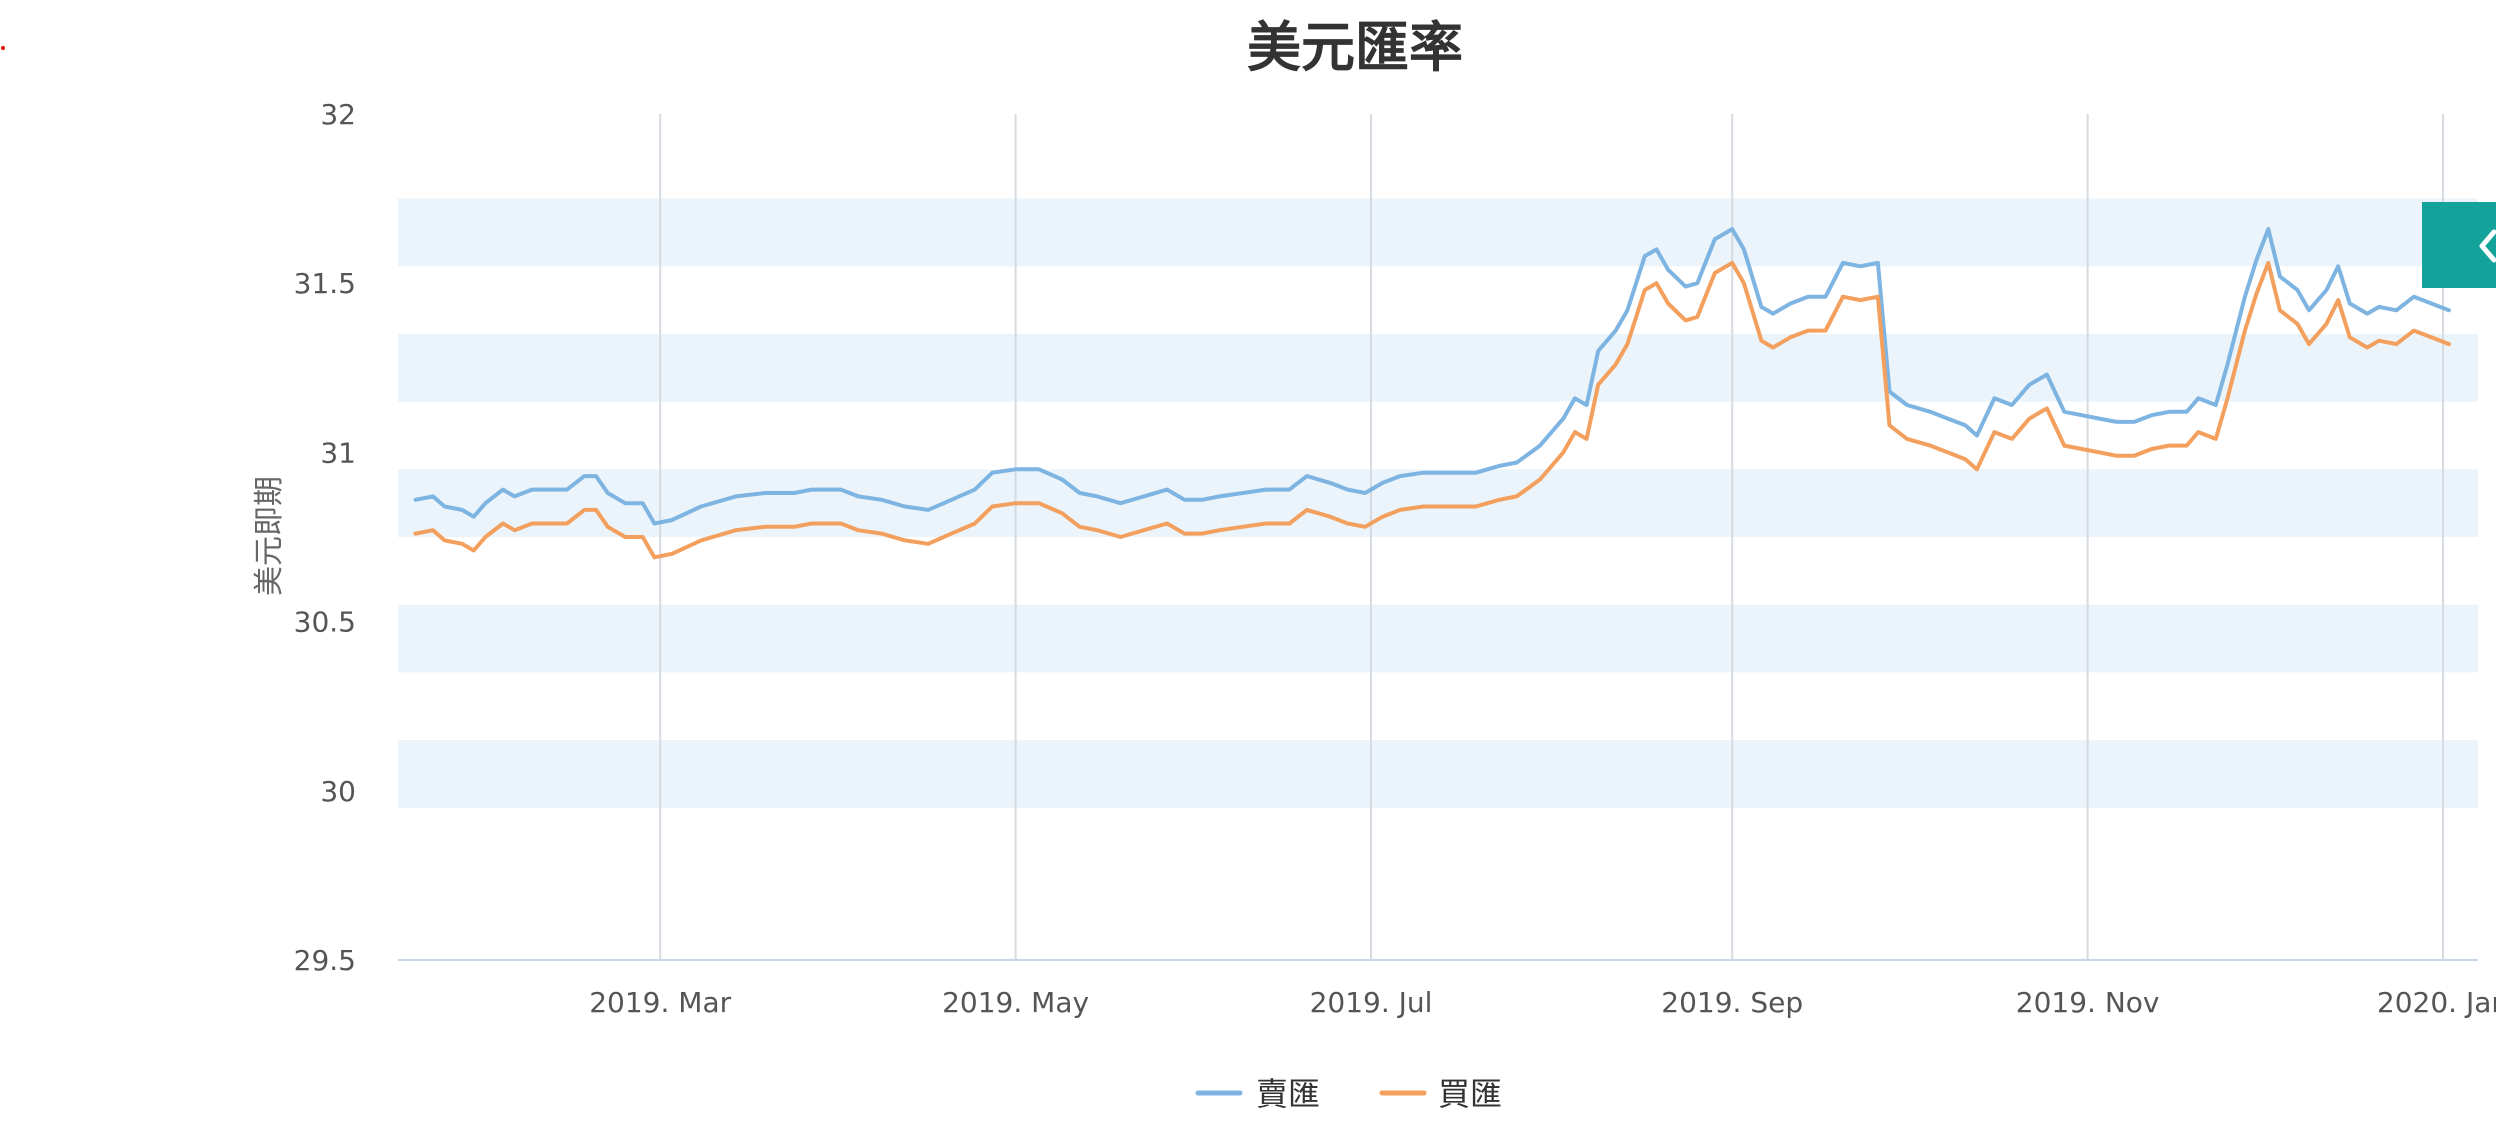 The height and width of the screenshot is (1130, 2496). I want to click on x-tick-label: 2019. Sep, so click(1732, 1002).